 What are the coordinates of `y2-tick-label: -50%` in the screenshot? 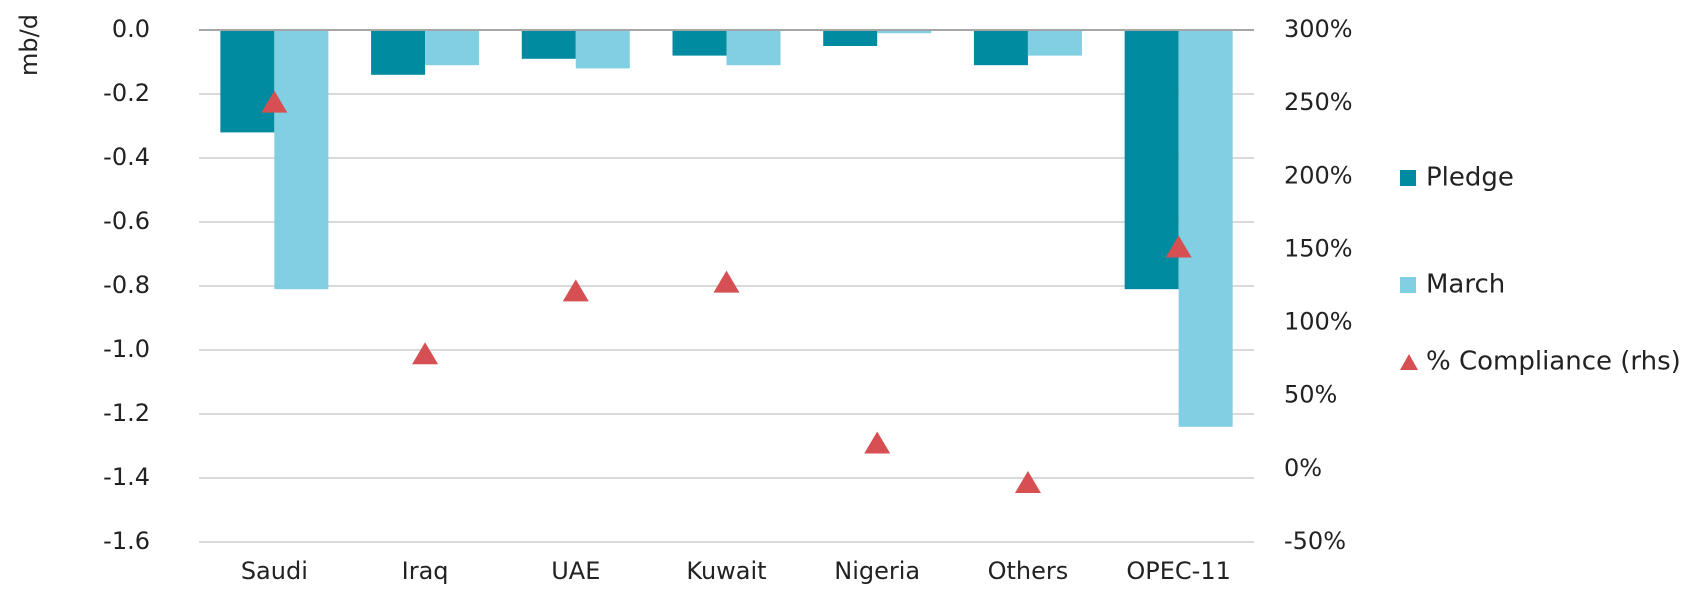 It's located at (1315, 541).